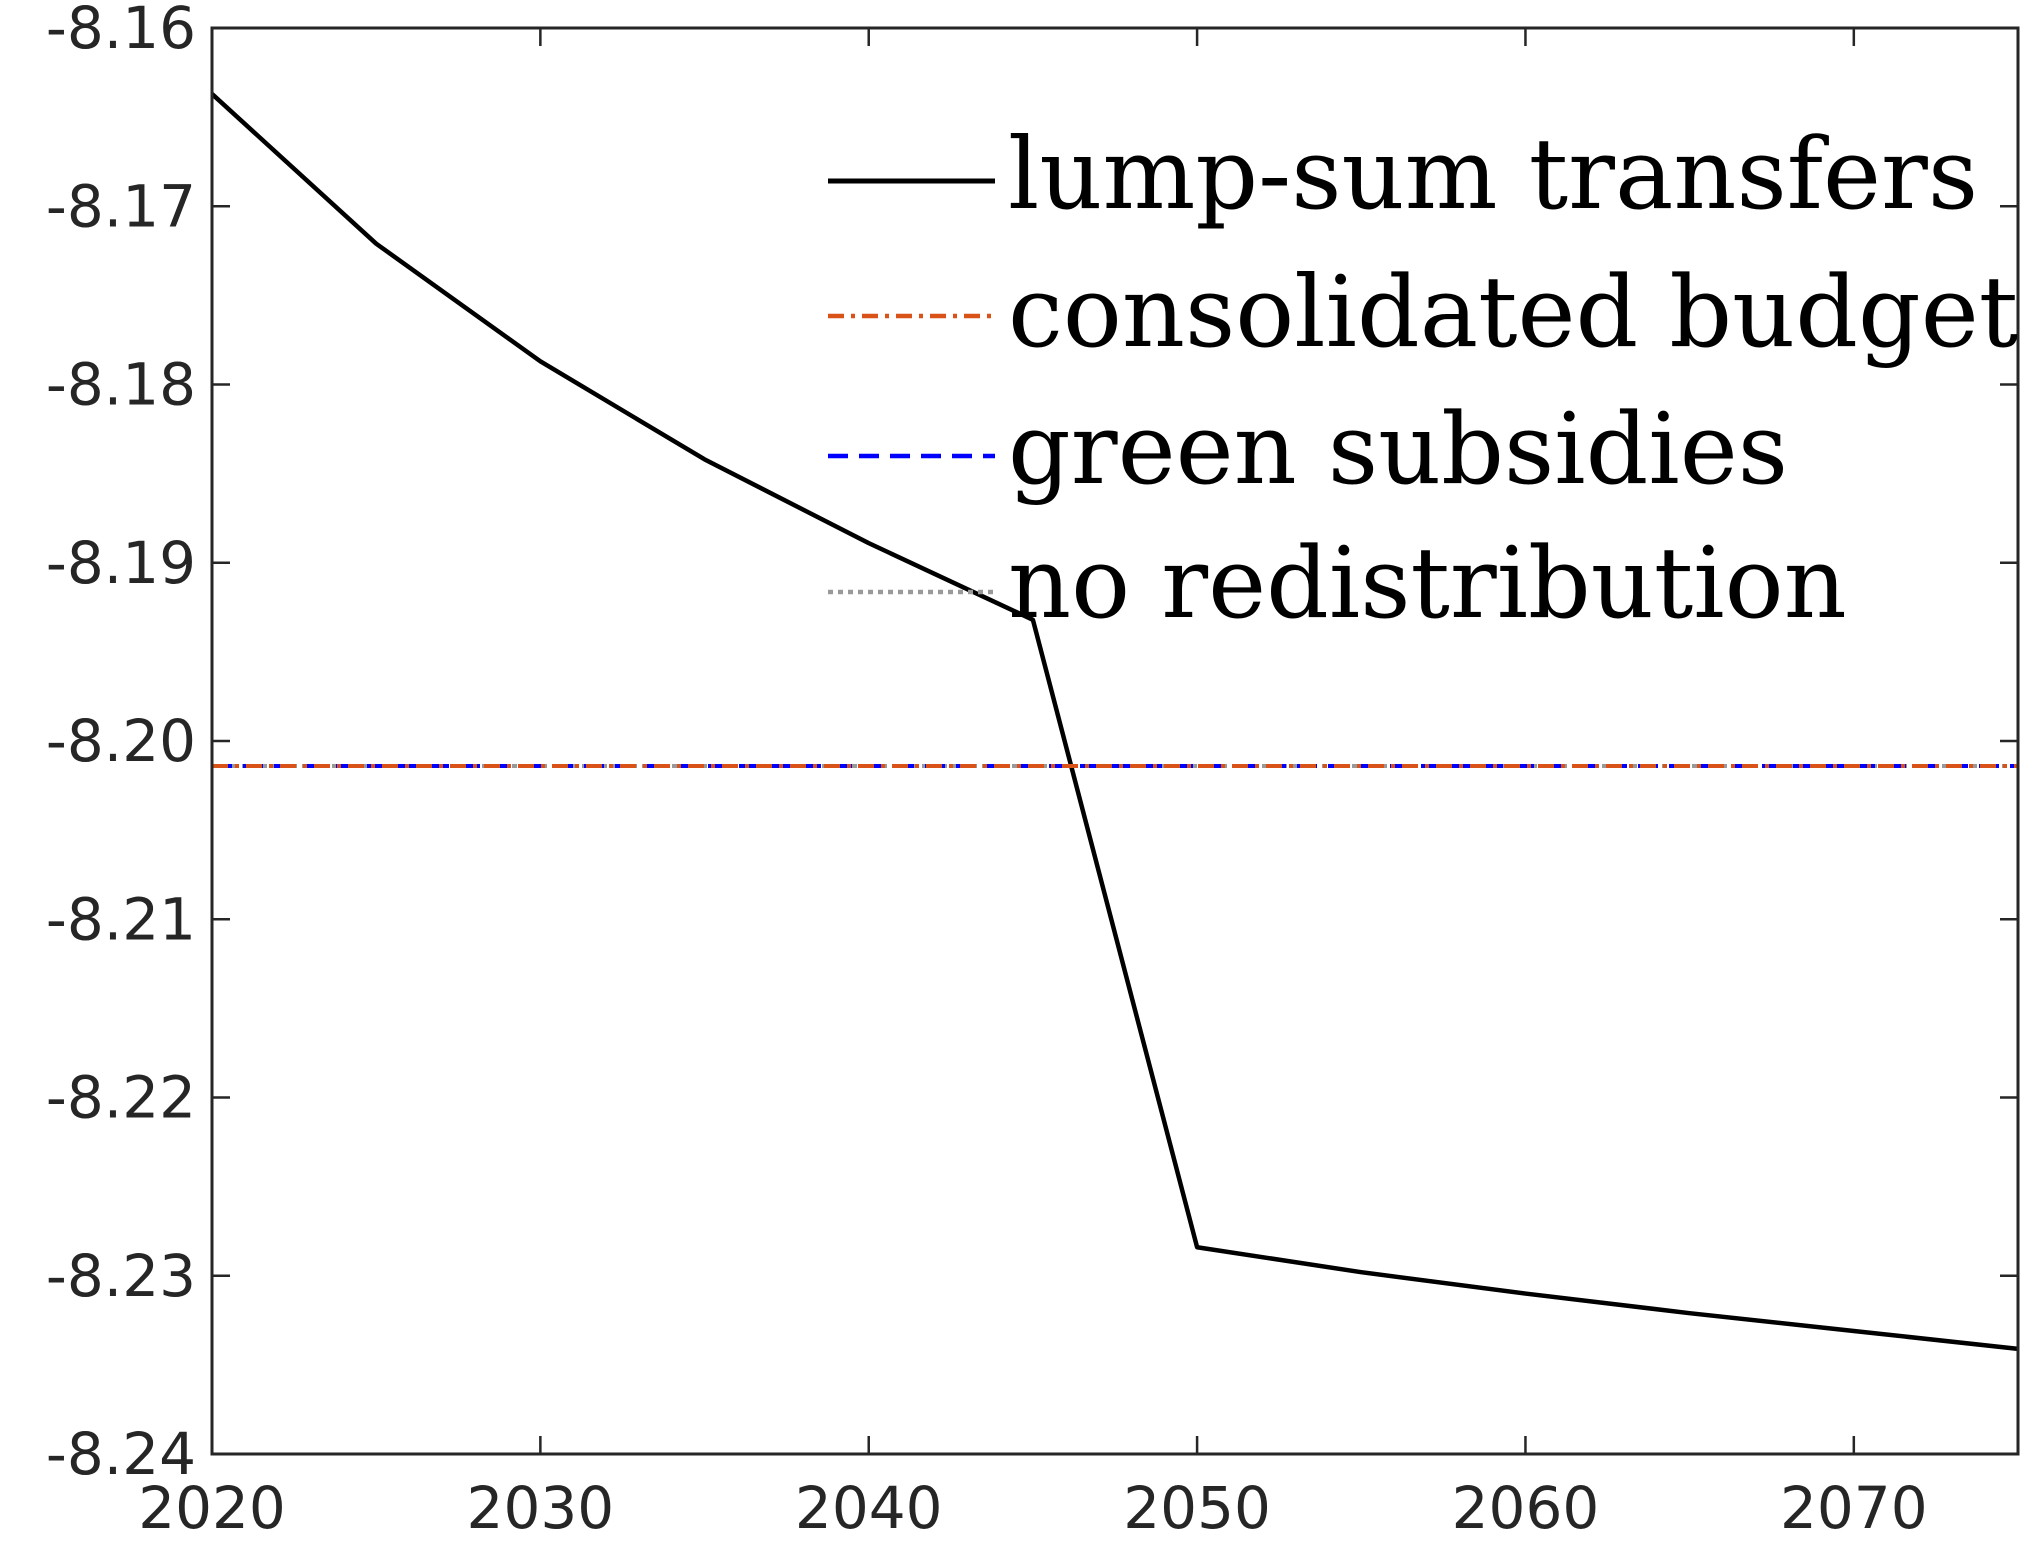 This screenshot has height=1554, width=2023. Describe the element at coordinates (1513, 313) in the screenshot. I see `legend-label-consolidated-budget: consolidated budget` at that location.